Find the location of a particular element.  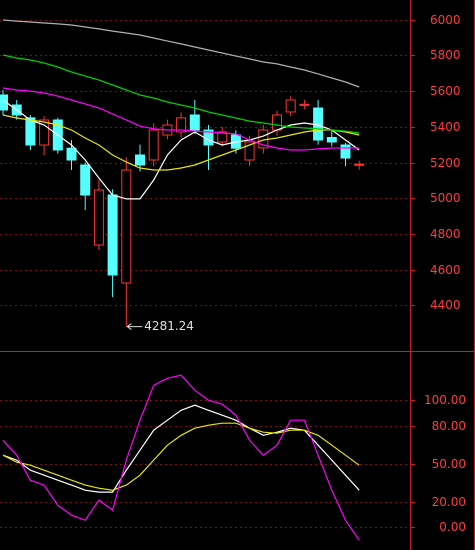

y-tick-label: 5600 is located at coordinates (445, 91).